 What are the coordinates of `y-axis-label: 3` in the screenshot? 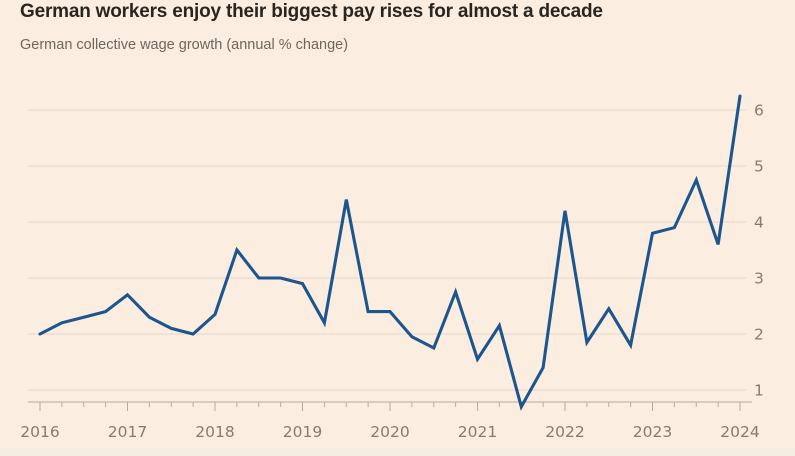 It's located at (759, 279).